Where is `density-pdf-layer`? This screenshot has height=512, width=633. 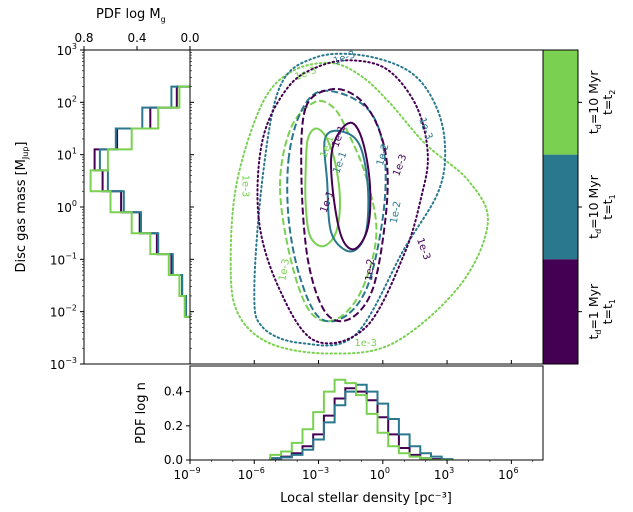 density-pdf-layer is located at coordinates (361, 419).